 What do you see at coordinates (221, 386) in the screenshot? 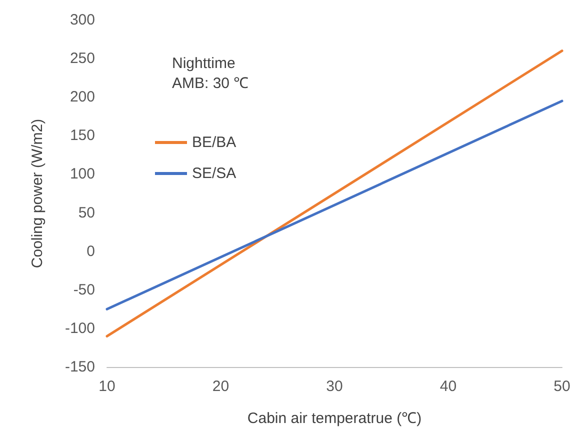
I see `x-tick-label: 20` at bounding box center [221, 386].